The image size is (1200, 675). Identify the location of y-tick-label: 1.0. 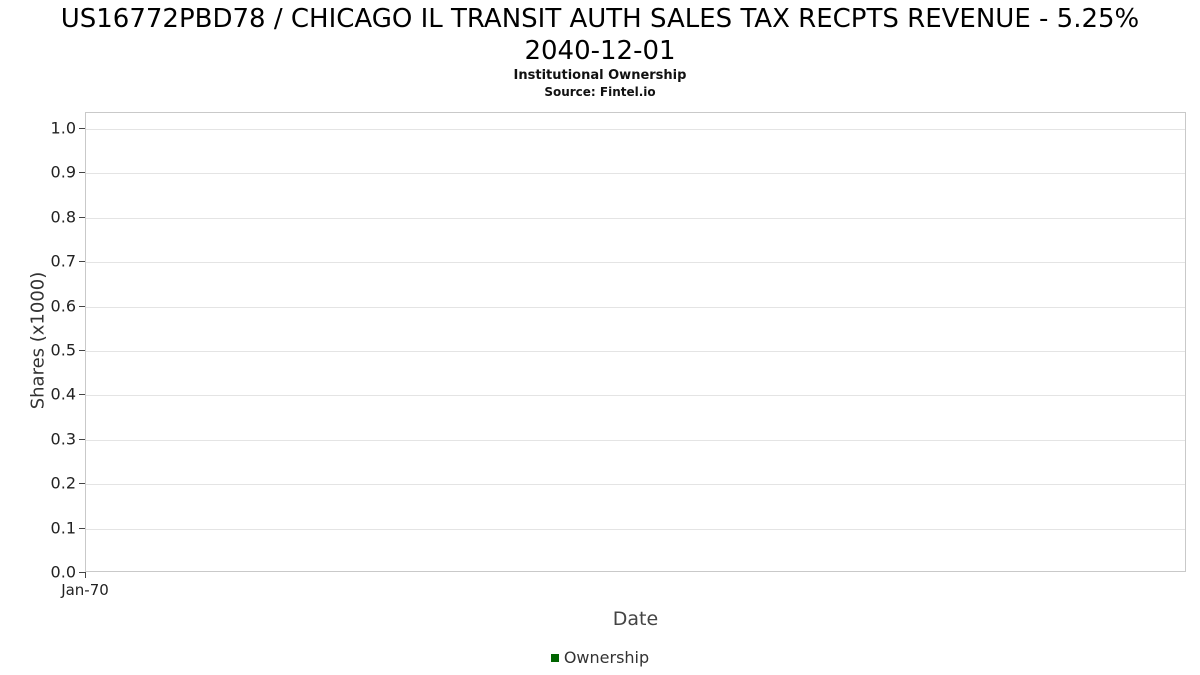
(63, 128).